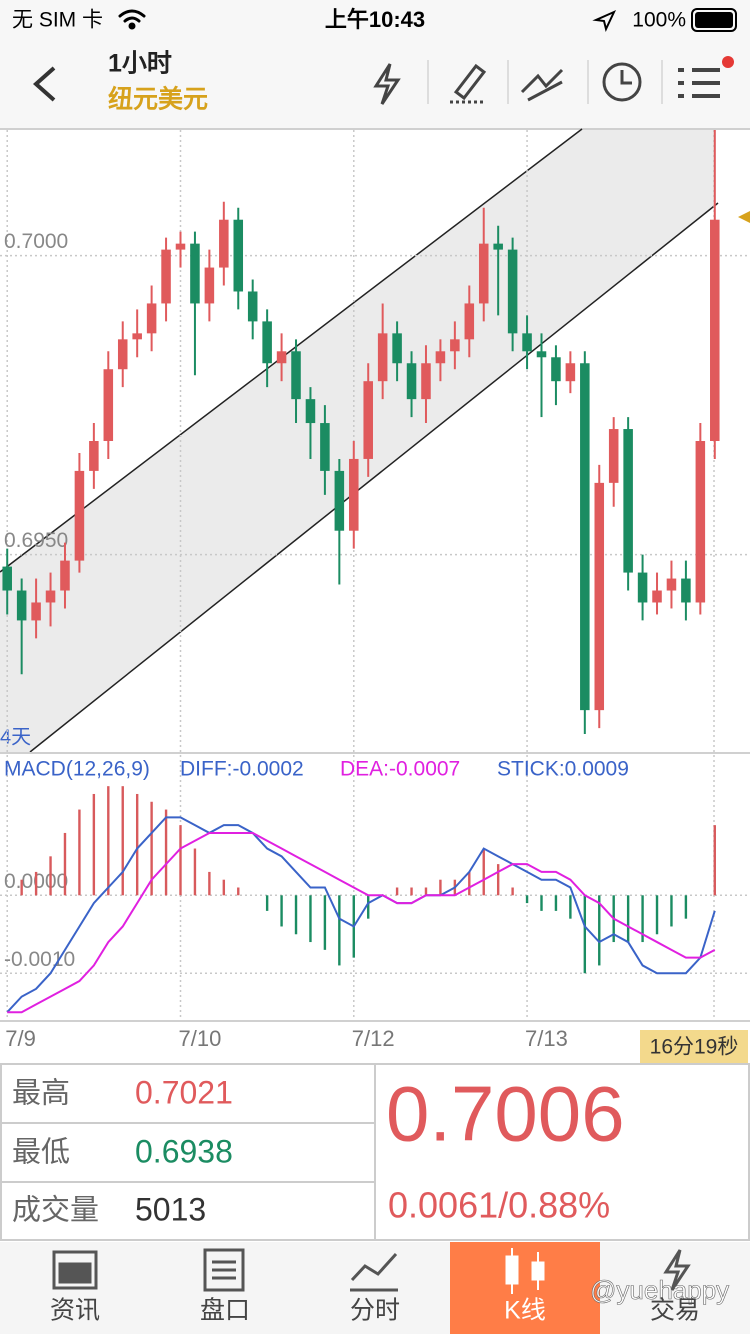 The image size is (750, 1334). What do you see at coordinates (225, 1311) in the screenshot?
I see `tab-label: 盘口` at bounding box center [225, 1311].